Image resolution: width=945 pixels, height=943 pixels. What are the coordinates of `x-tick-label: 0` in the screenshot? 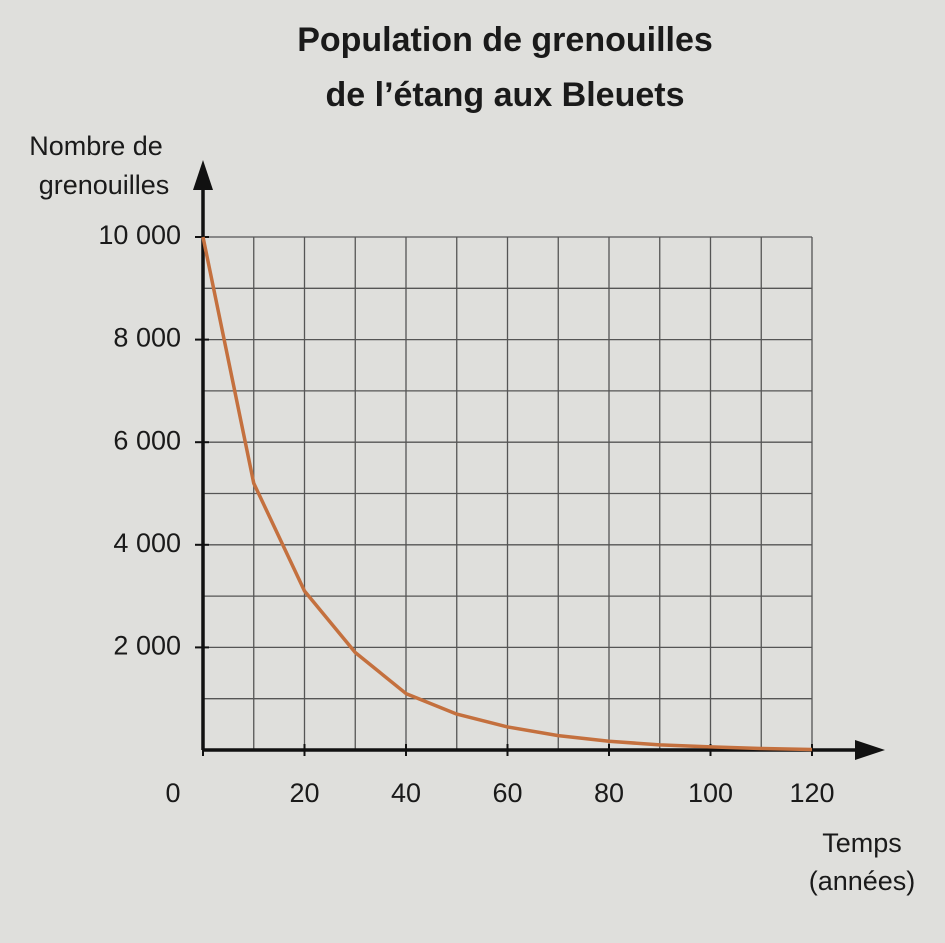 It's located at (172, 793).